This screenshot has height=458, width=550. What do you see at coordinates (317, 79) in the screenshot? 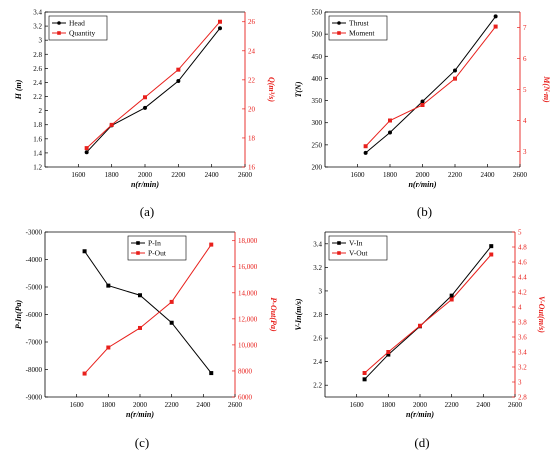
I see `y-left-tick-label: 400` at bounding box center [317, 79].